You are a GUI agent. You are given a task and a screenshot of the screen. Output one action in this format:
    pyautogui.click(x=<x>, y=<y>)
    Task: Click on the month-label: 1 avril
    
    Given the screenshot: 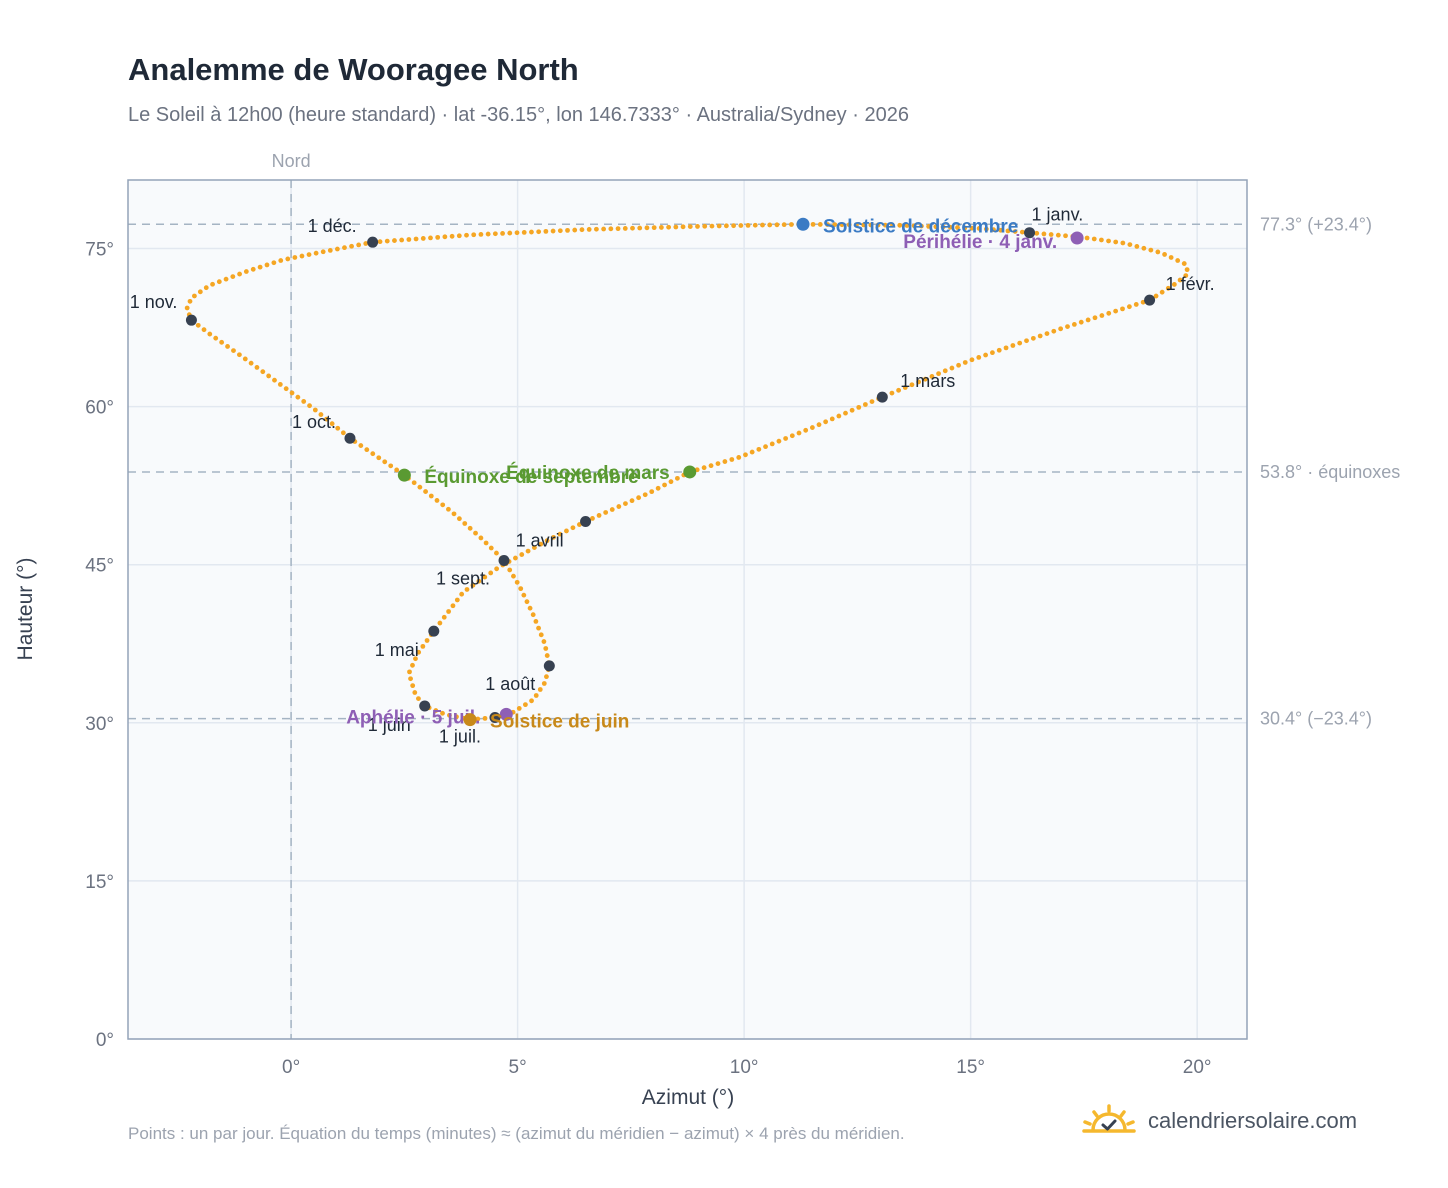 What is the action you would take?
    pyautogui.click(x=540, y=540)
    